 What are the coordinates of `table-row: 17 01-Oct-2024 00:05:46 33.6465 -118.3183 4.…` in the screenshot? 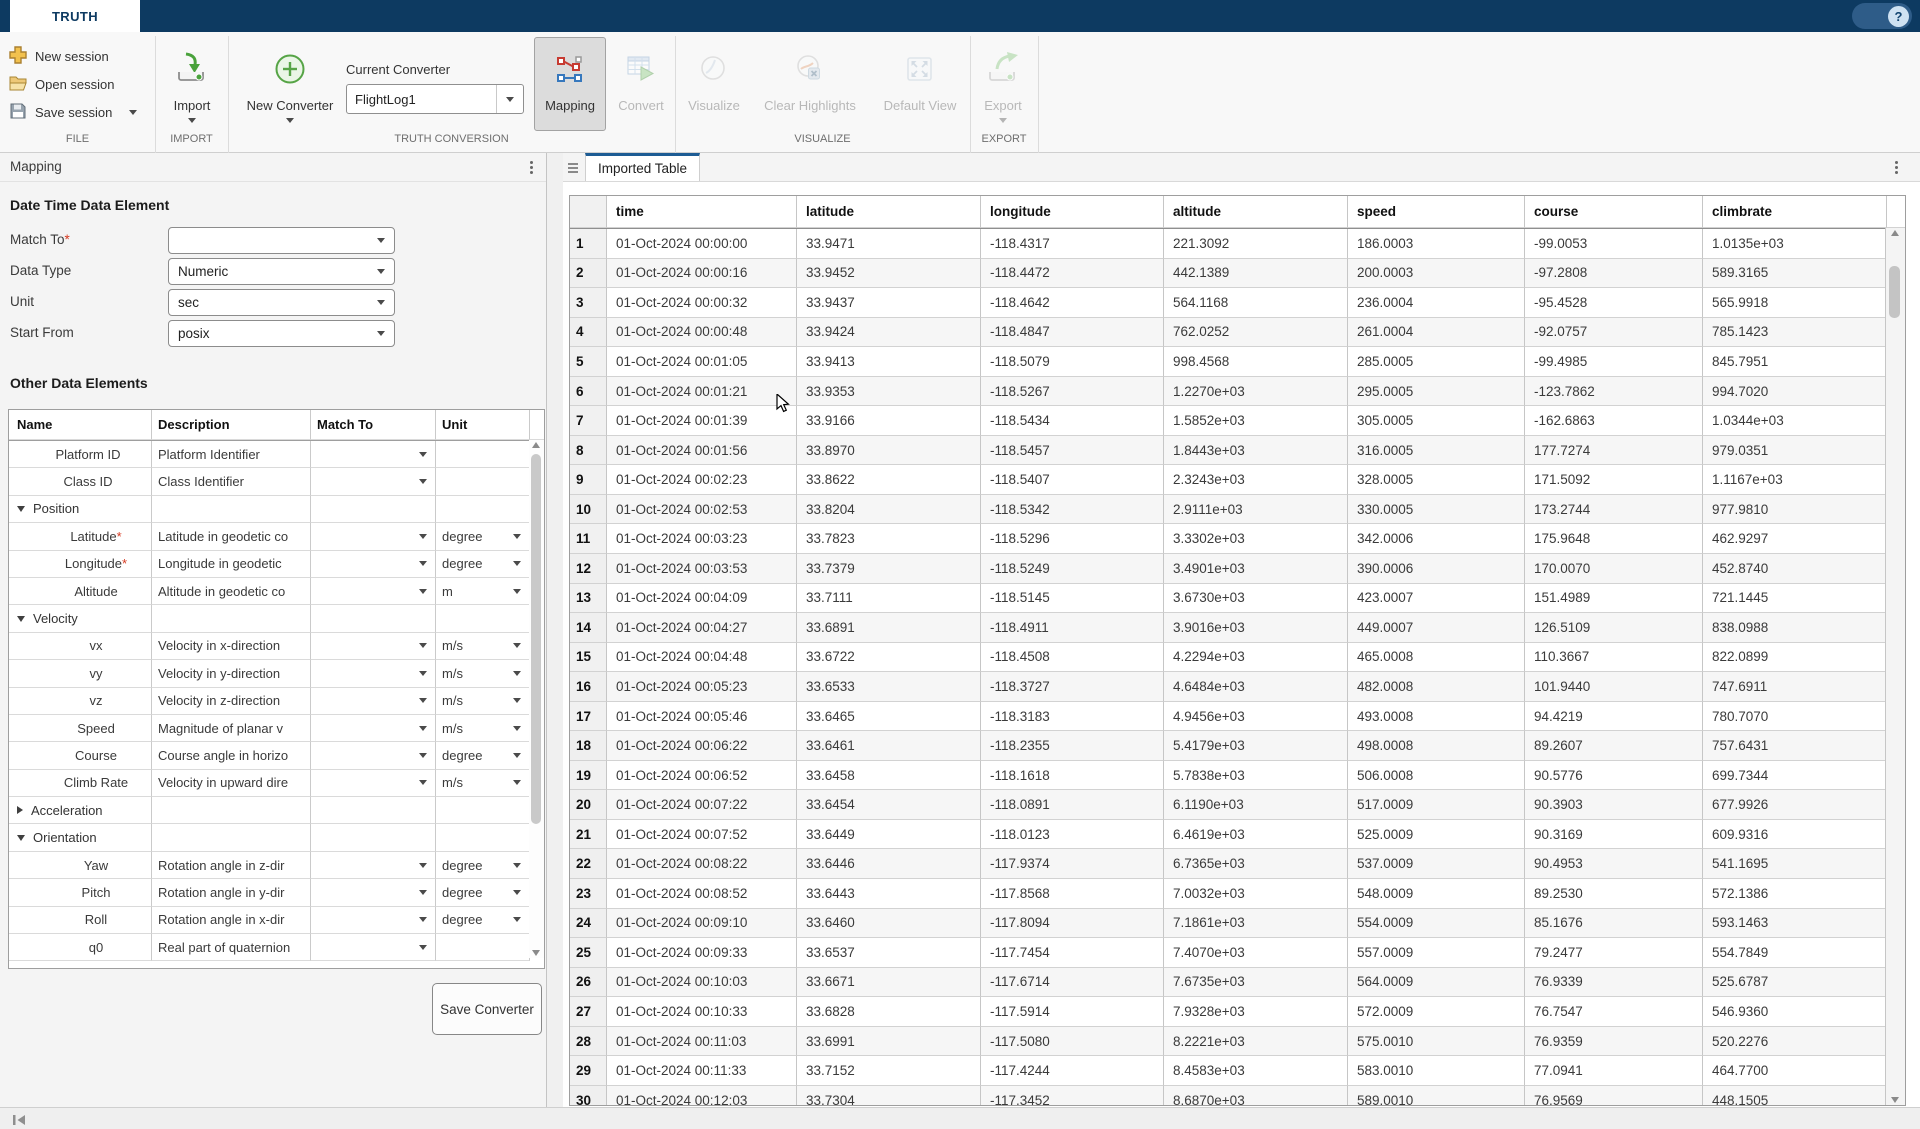 It's located at (1237, 716).